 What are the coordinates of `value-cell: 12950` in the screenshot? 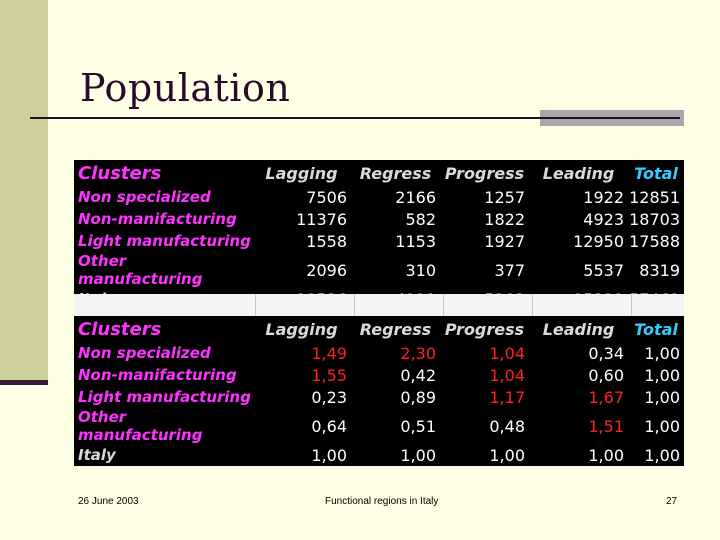 It's located at (598, 241).